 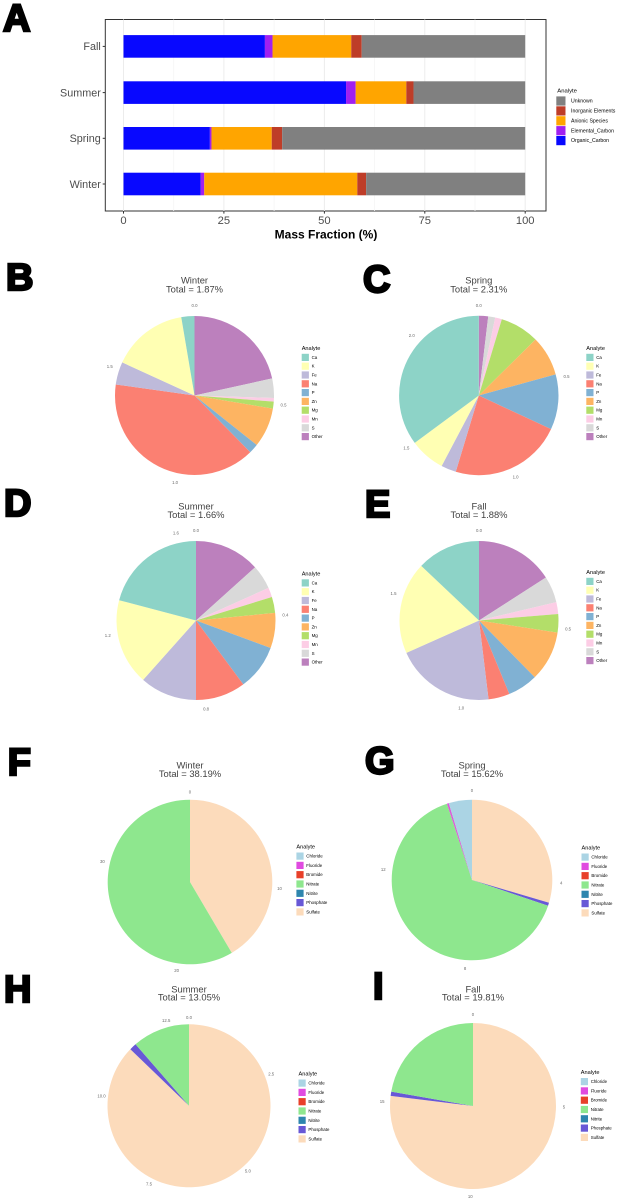 I want to click on svg-text: Total = 13.05%, so click(x=189, y=997).